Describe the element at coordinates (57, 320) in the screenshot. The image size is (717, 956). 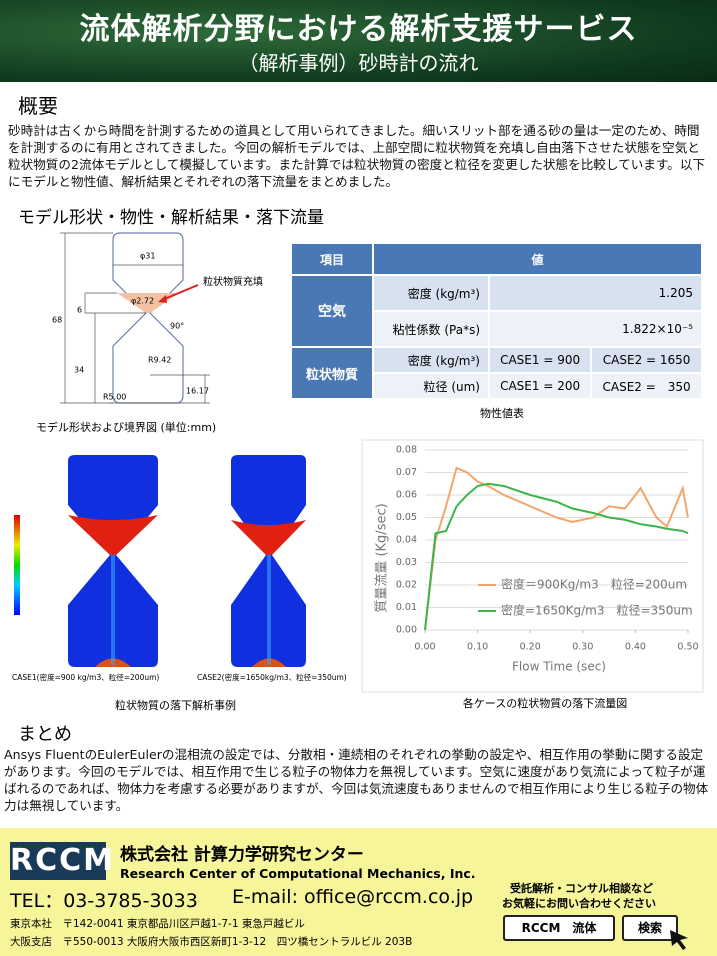
I see `dim-label: 68` at that location.